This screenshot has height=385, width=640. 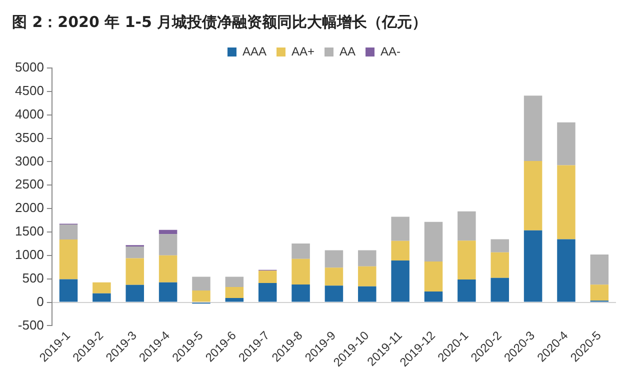 I want to click on y-tick-label: 3500, so click(x=29, y=137).